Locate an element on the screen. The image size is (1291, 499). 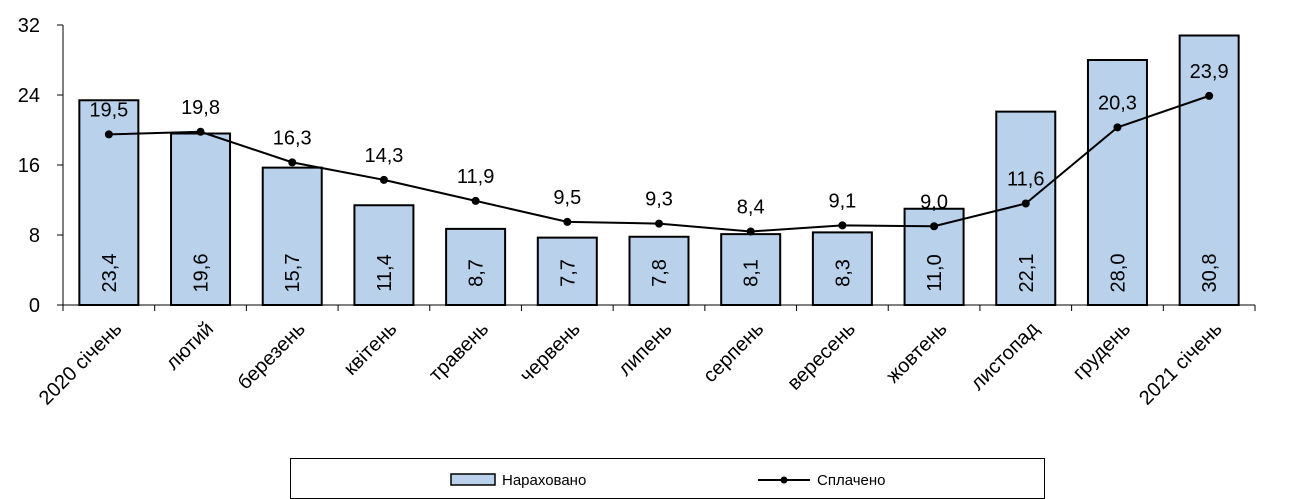
x-tick-label: листопад is located at coordinates (1005, 356).